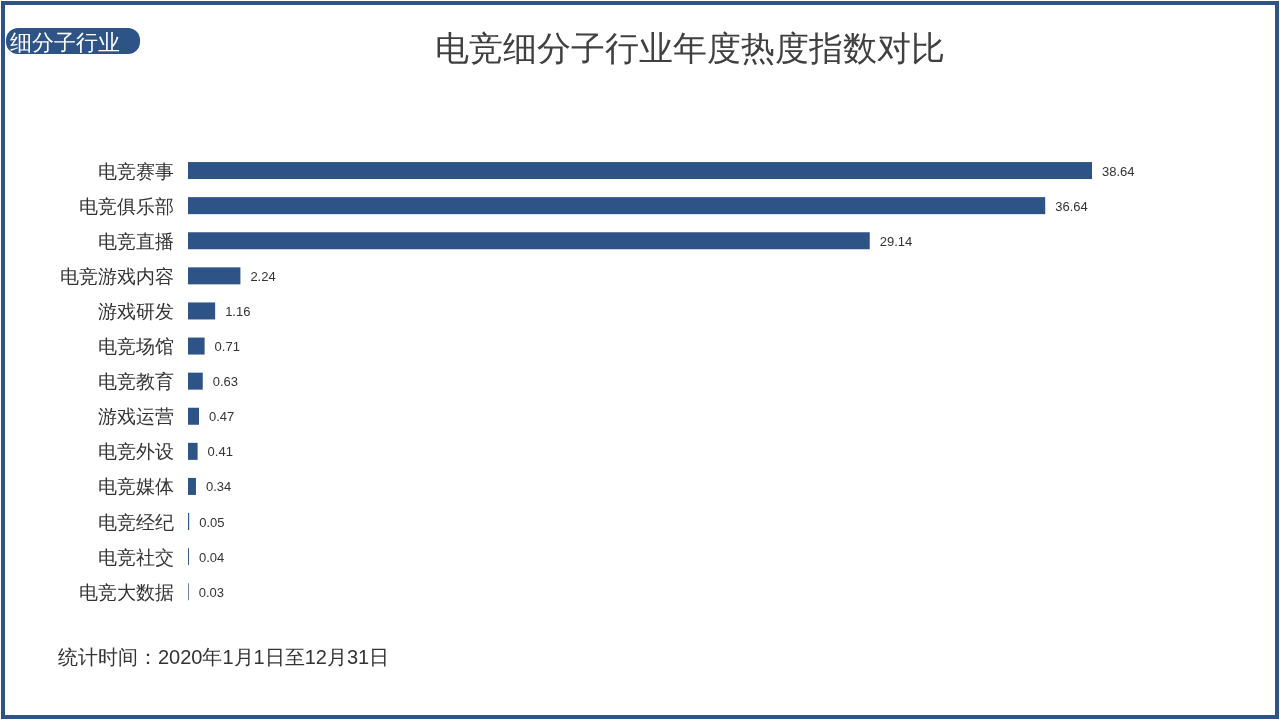 This screenshot has width=1280, height=720. Describe the element at coordinates (212, 522) in the screenshot. I see `data-label: 0.05` at that location.